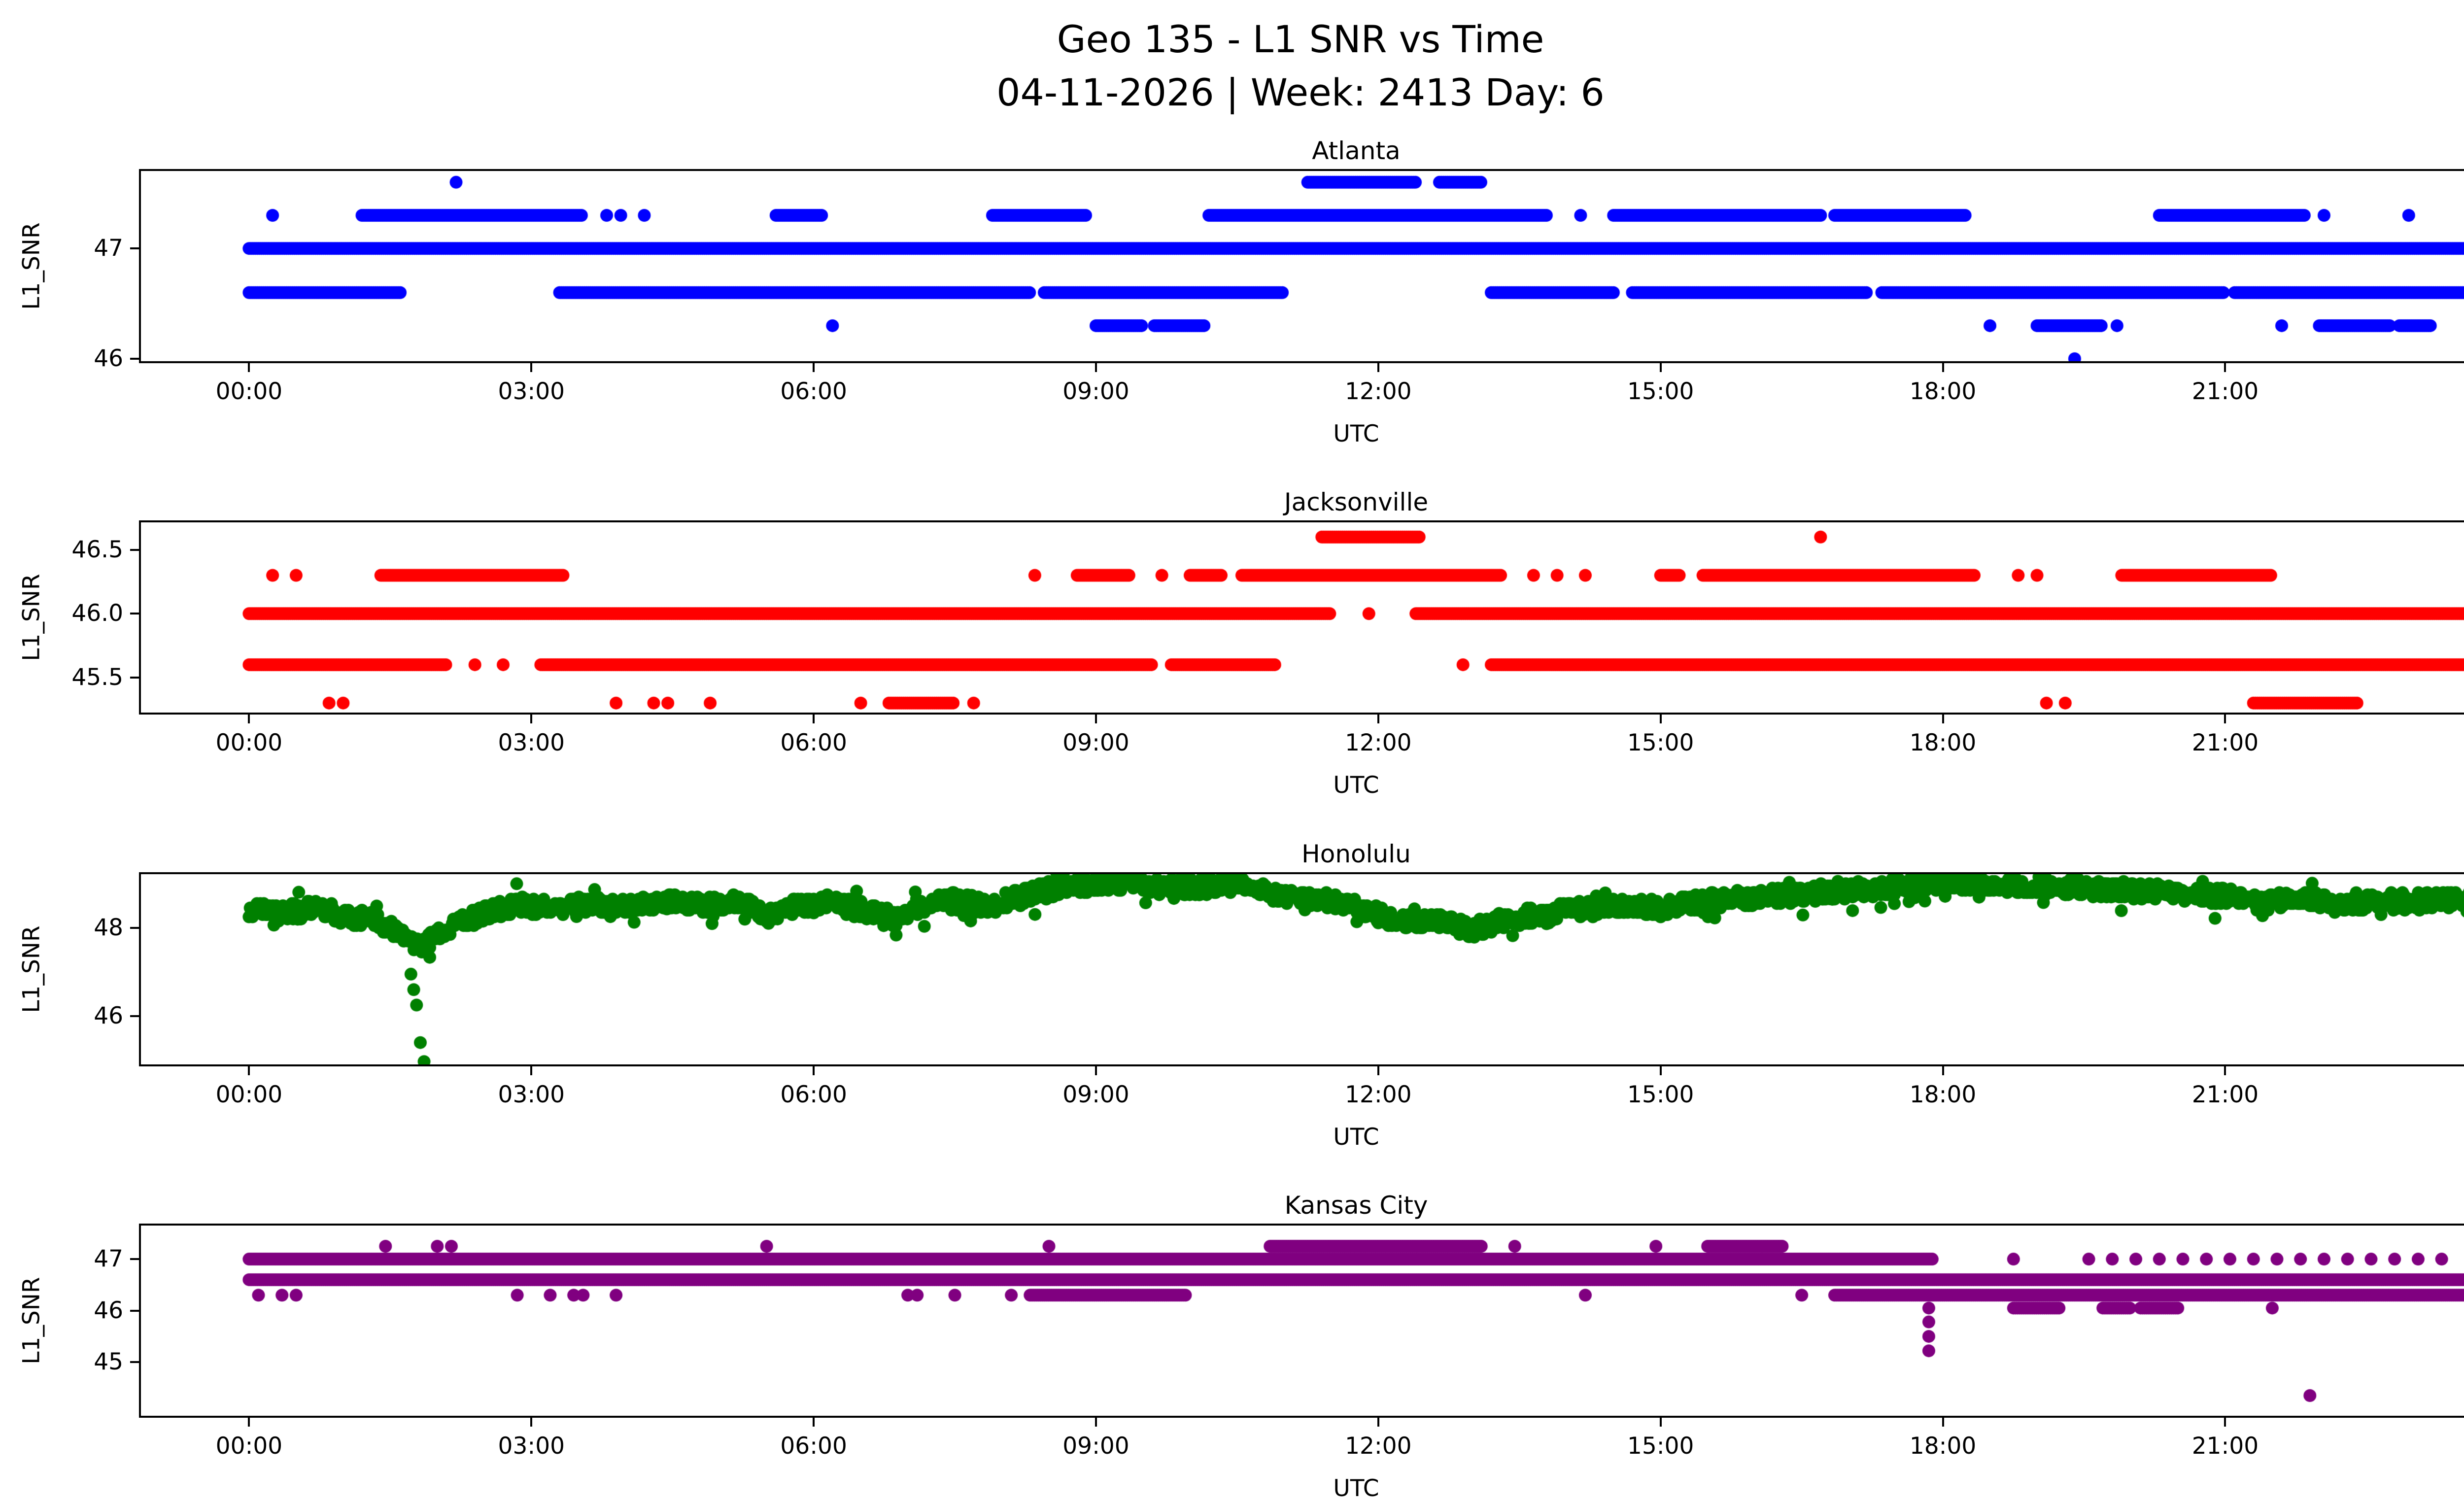  I want to click on y-tick-label: 48, so click(108, 927).